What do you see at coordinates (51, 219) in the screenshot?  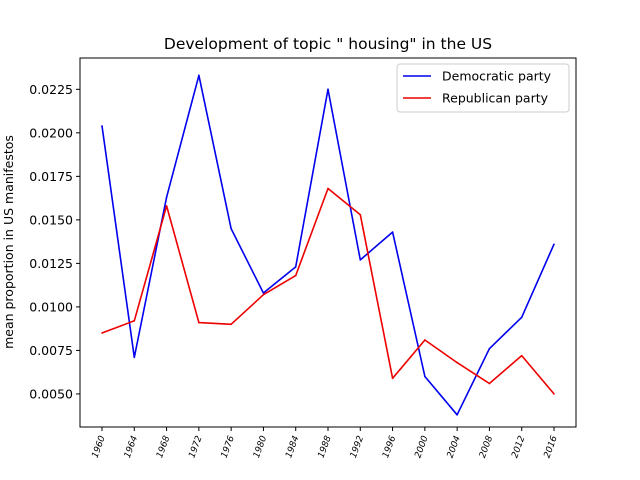 I see `y-tick-label: 0.0150` at bounding box center [51, 219].